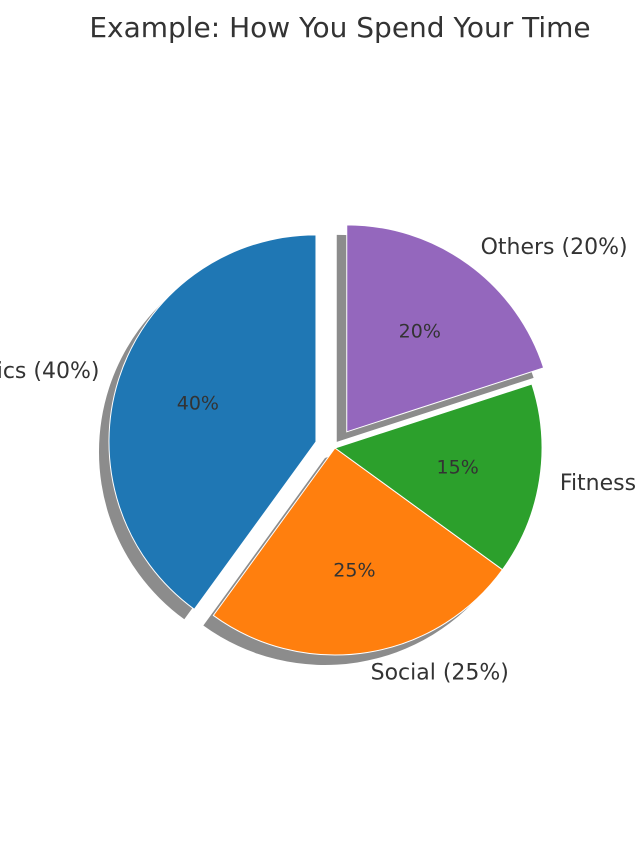 This screenshot has height=853, width=640. I want to click on chart-title: Example: How You Spend Your Time, so click(339, 27).